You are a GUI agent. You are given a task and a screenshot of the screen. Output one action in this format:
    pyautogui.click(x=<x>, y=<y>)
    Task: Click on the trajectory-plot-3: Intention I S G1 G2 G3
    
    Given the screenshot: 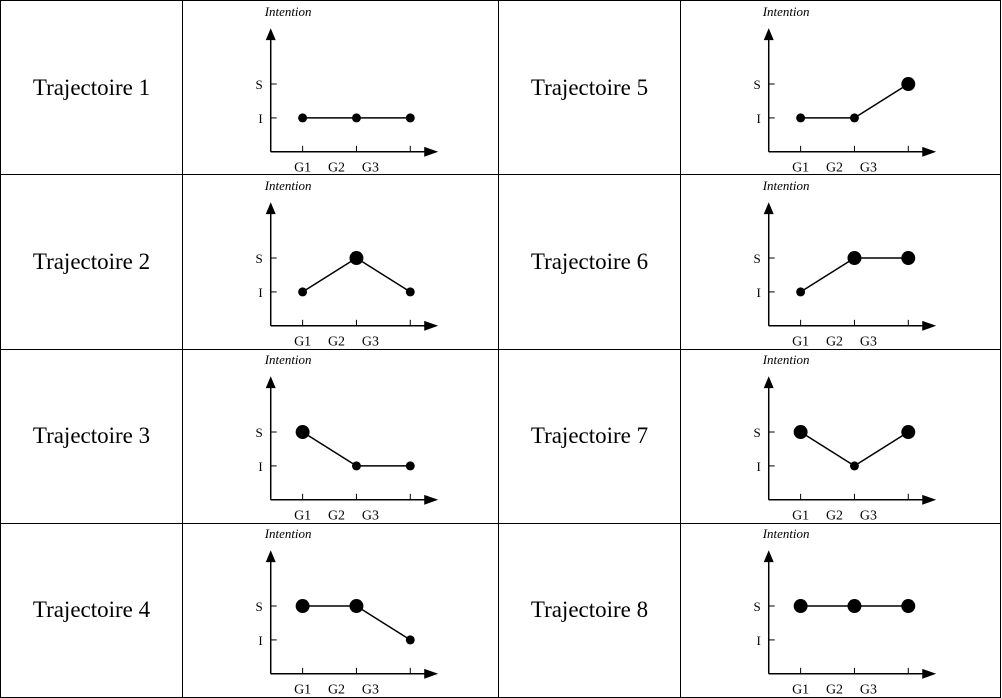 What is the action you would take?
    pyautogui.click(x=340, y=436)
    